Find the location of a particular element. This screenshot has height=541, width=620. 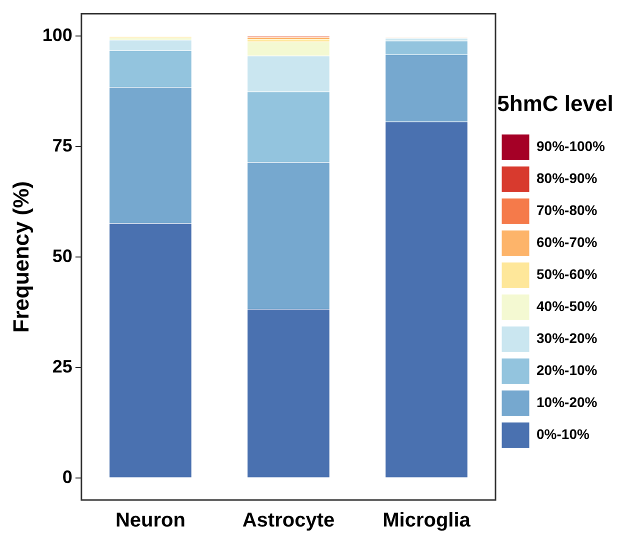

legend-label: 0%-10% is located at coordinates (563, 434).